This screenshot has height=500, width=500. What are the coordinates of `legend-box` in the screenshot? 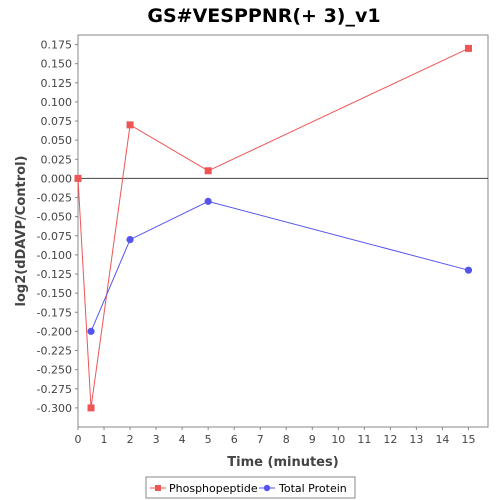 It's located at (250, 487).